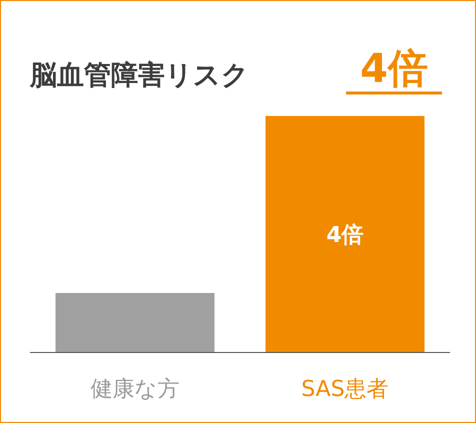 The image size is (476, 423). What do you see at coordinates (345, 235) in the screenshot?
I see `data-label: 4倍` at bounding box center [345, 235].